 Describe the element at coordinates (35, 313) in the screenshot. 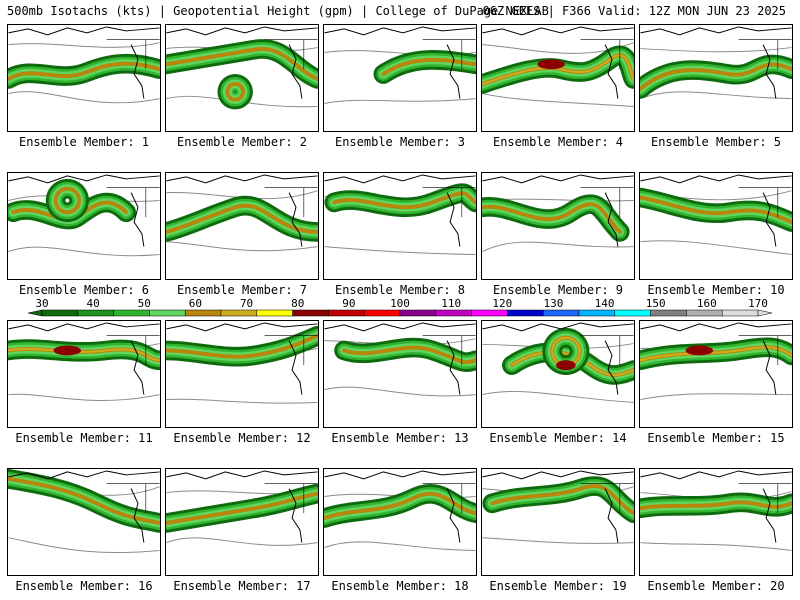

I see `colorbar-left-arrow` at that location.